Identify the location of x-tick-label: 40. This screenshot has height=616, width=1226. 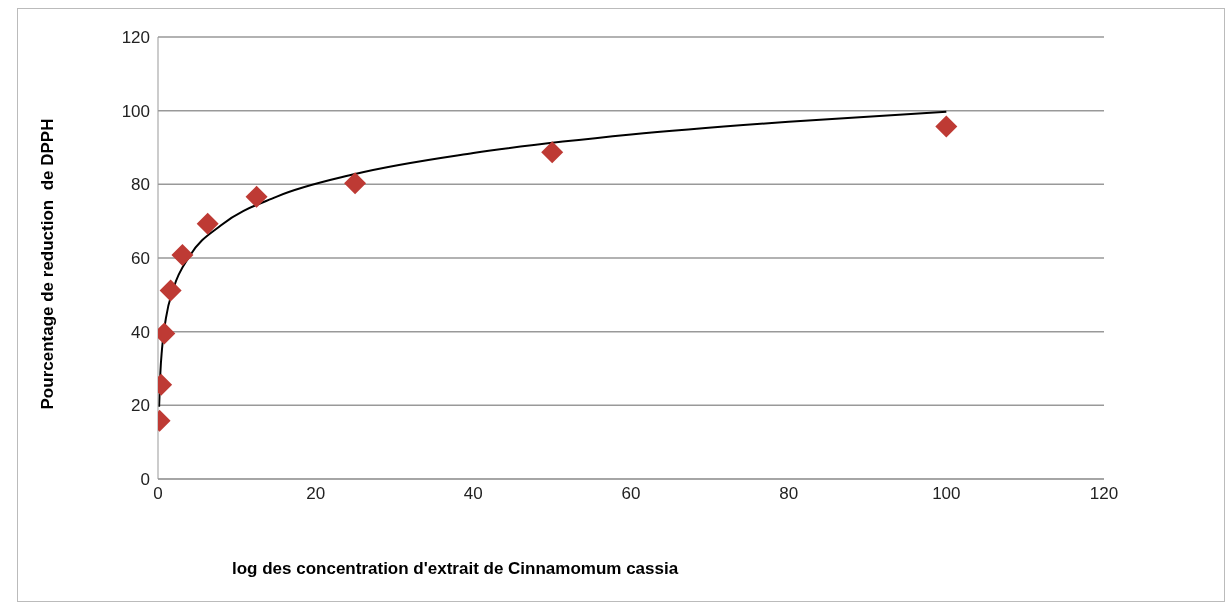
(473, 494).